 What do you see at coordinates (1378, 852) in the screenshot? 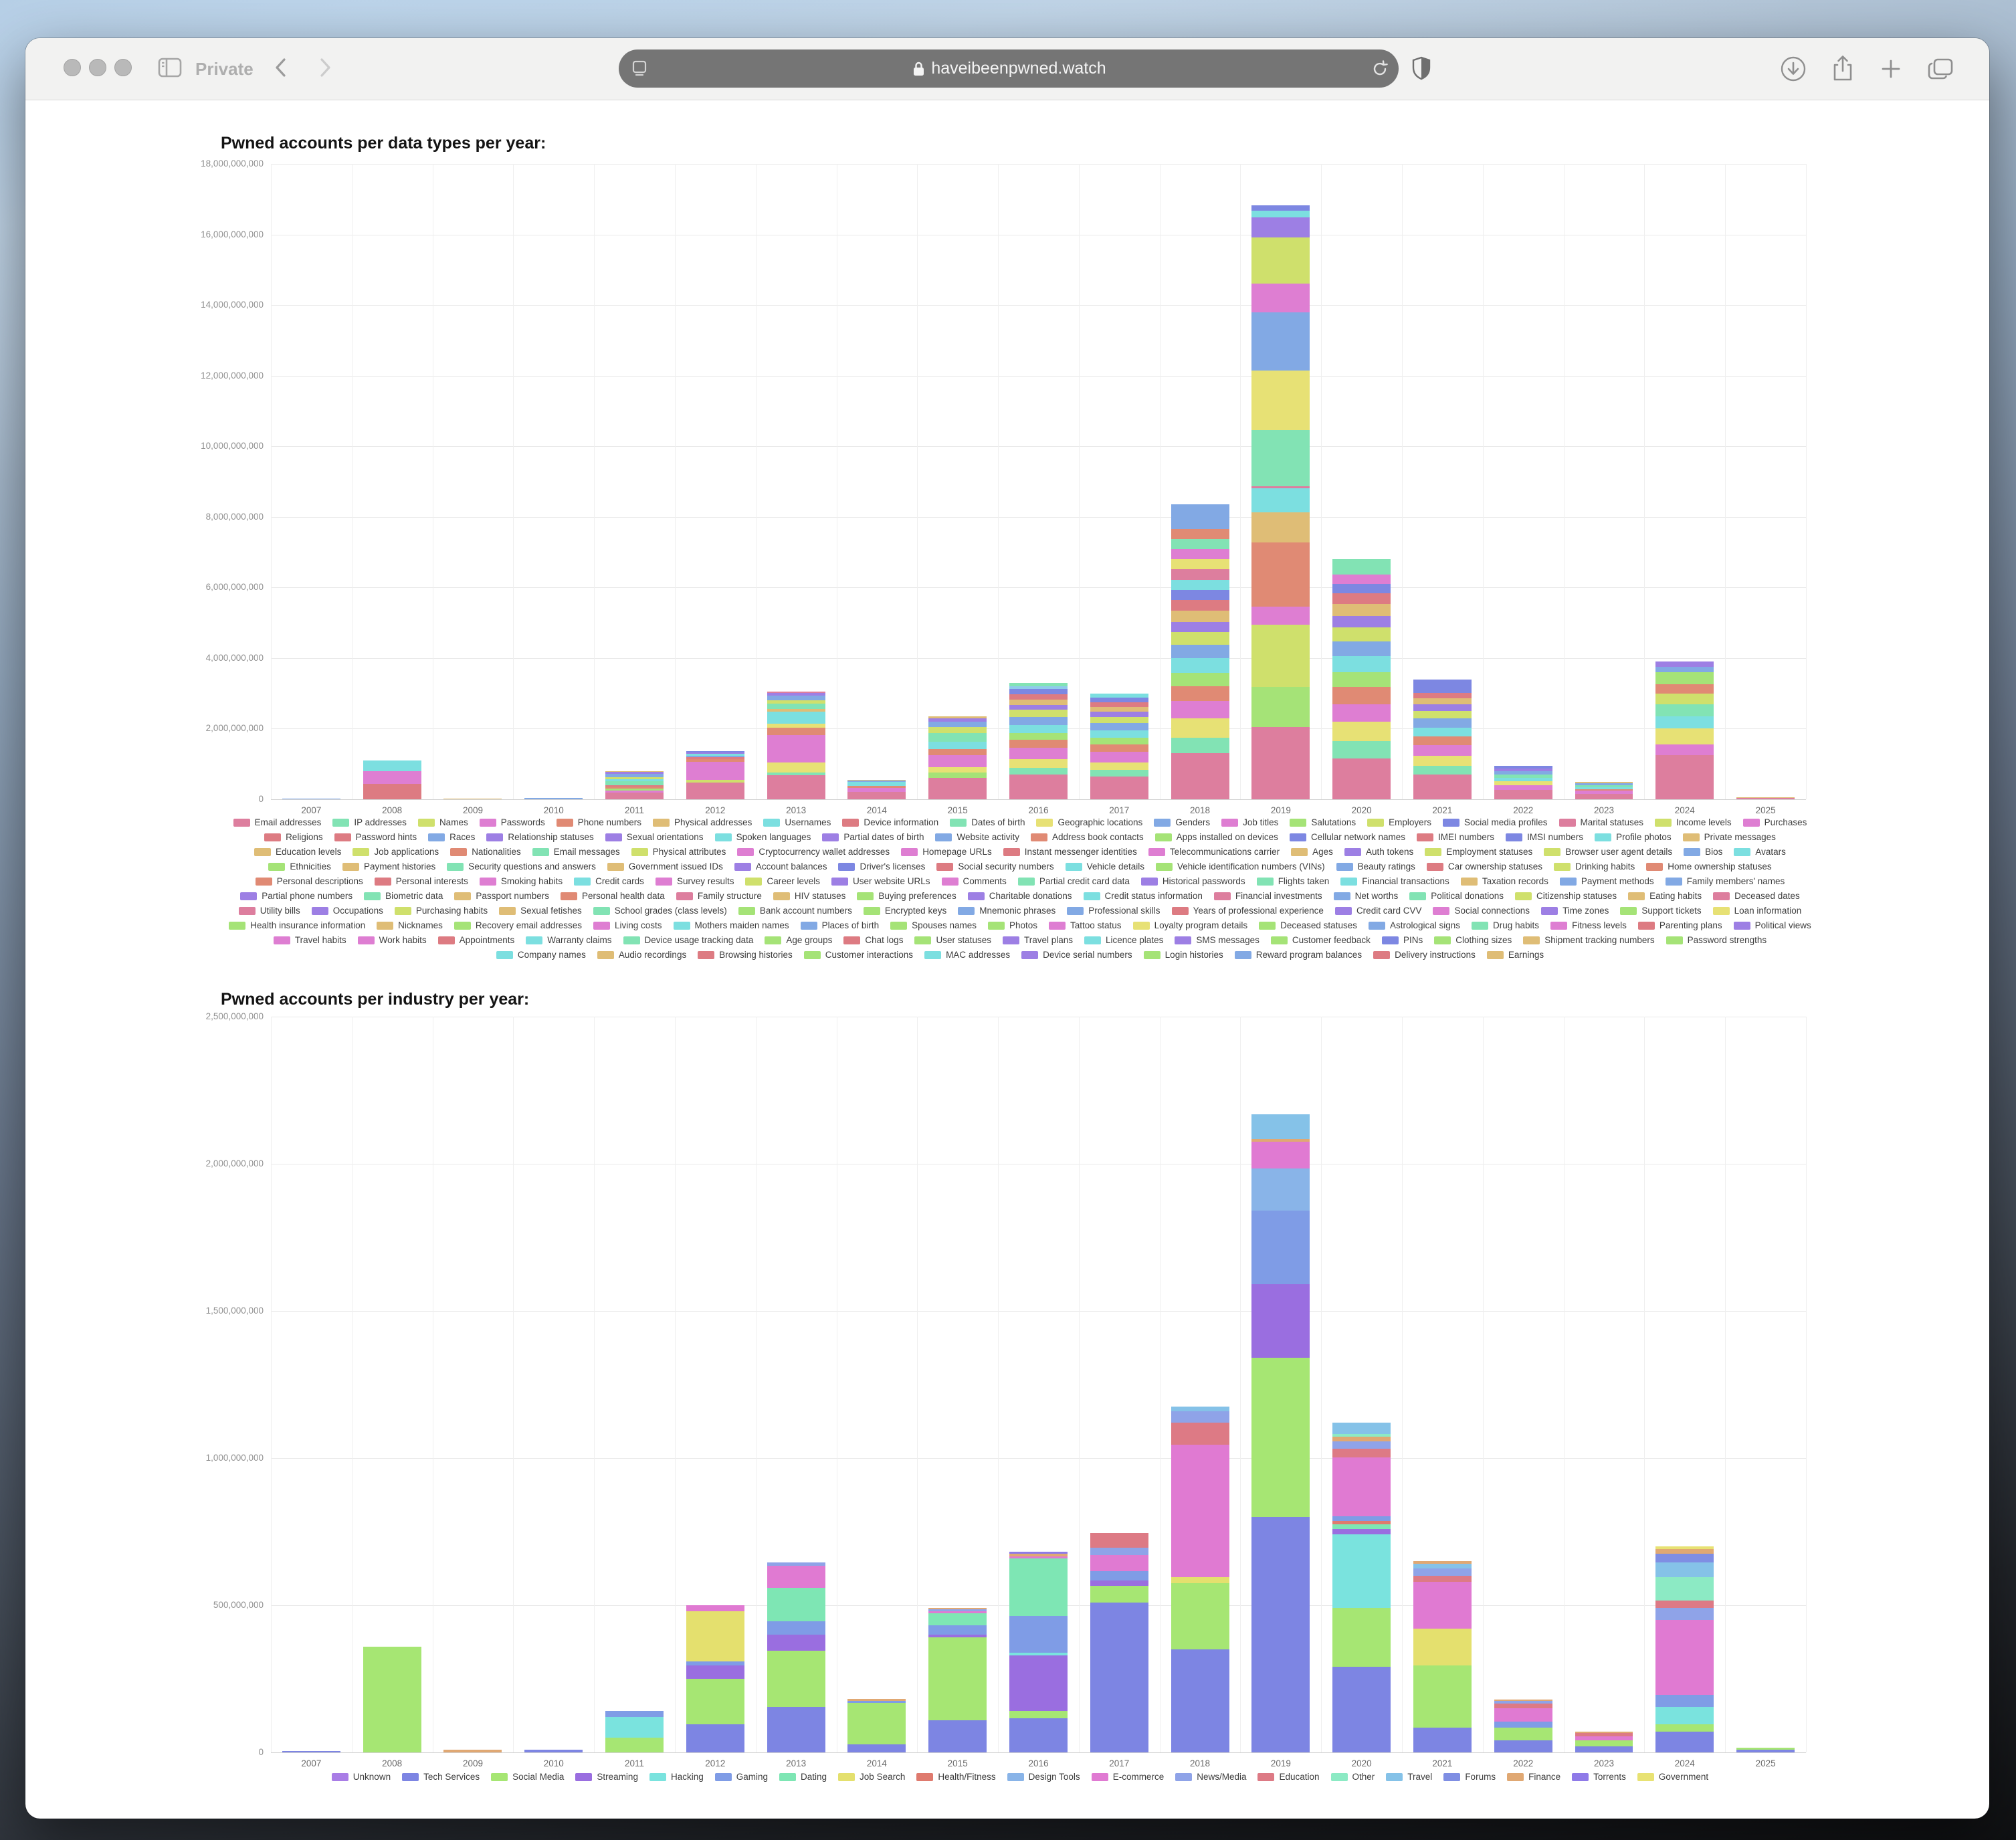
I see `legend-item: Auth tokens` at bounding box center [1378, 852].